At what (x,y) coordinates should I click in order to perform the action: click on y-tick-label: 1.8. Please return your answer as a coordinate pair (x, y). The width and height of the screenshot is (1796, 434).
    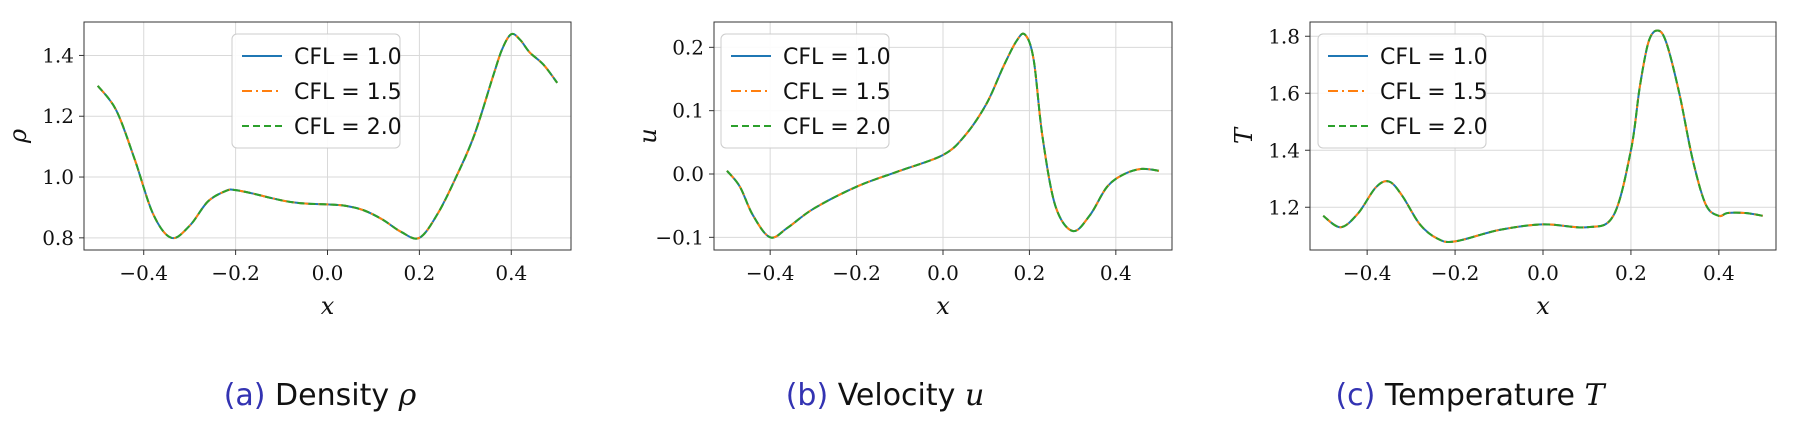
    Looking at the image, I should click on (1284, 36).